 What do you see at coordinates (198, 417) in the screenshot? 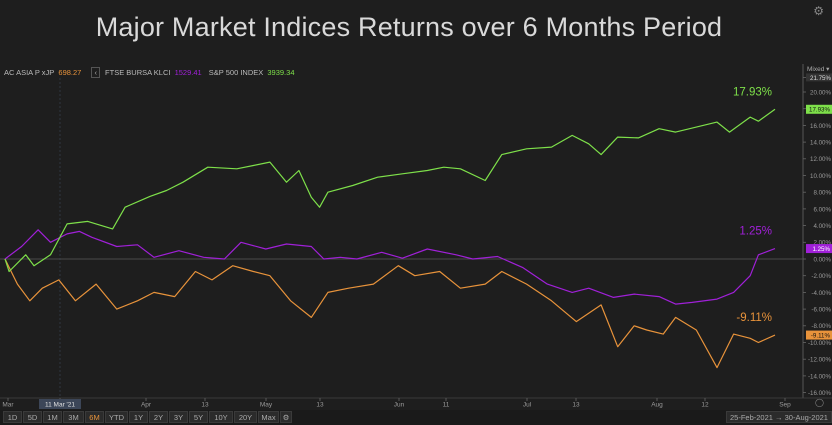
I see `range-button-5y: 5Y` at bounding box center [198, 417].